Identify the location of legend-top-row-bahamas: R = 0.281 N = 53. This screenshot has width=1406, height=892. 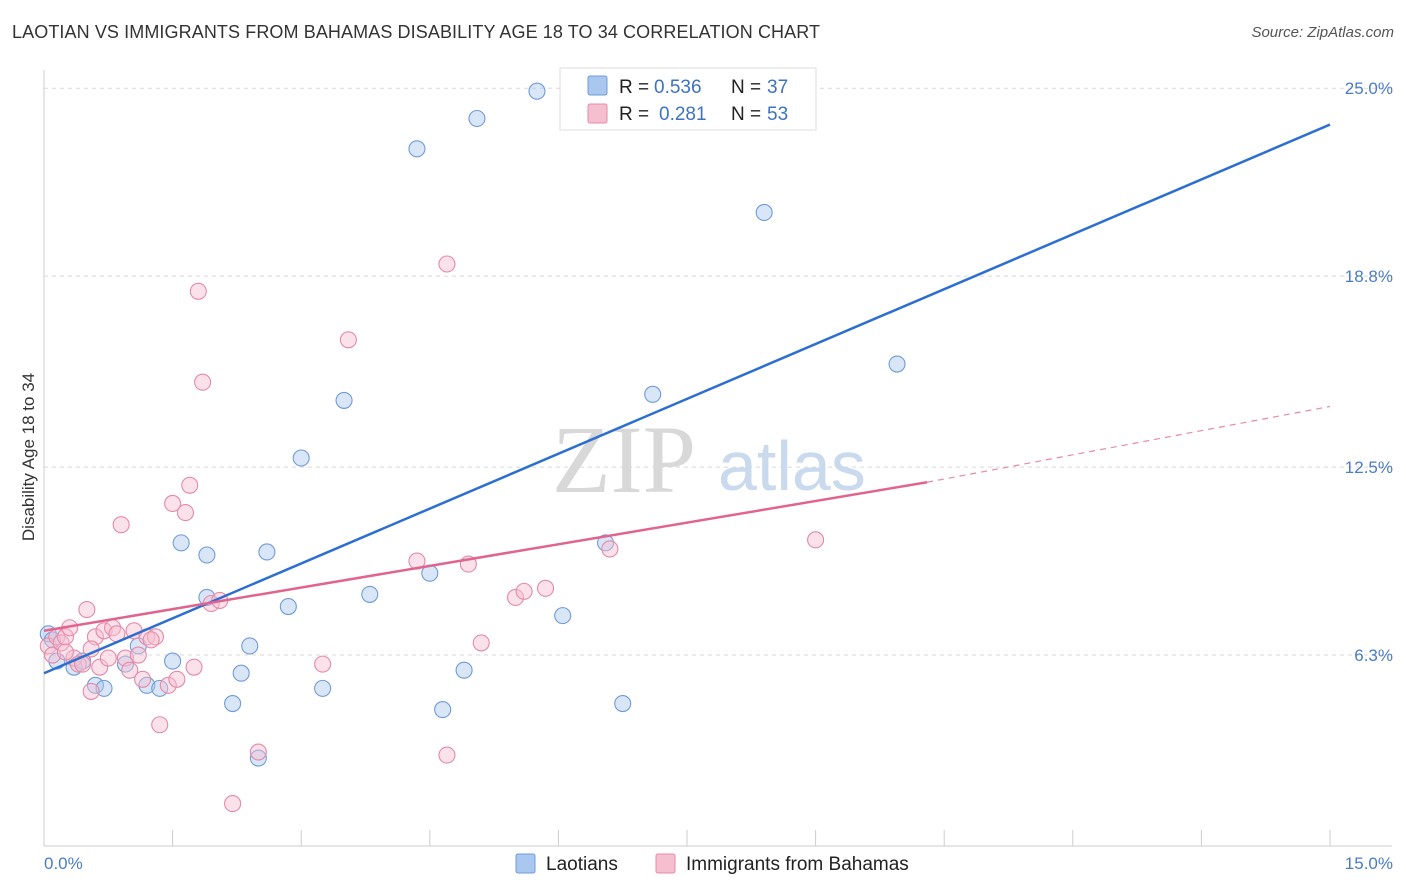
(687, 114).